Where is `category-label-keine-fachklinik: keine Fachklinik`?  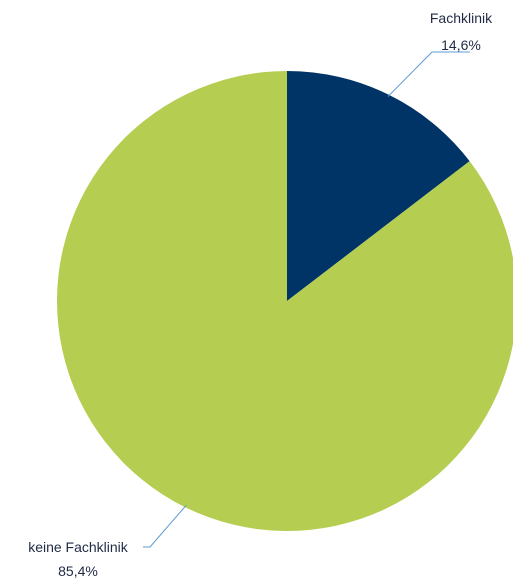
category-label-keine-fachklinik: keine Fachklinik is located at coordinates (78, 547).